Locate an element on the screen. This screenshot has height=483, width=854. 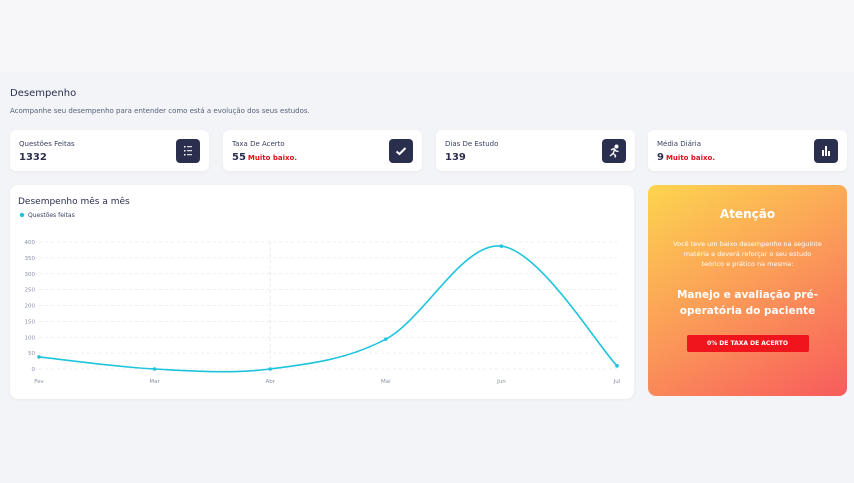
stat-card: Taxa De Acerto 55 Muito baixo. is located at coordinates (322, 150).